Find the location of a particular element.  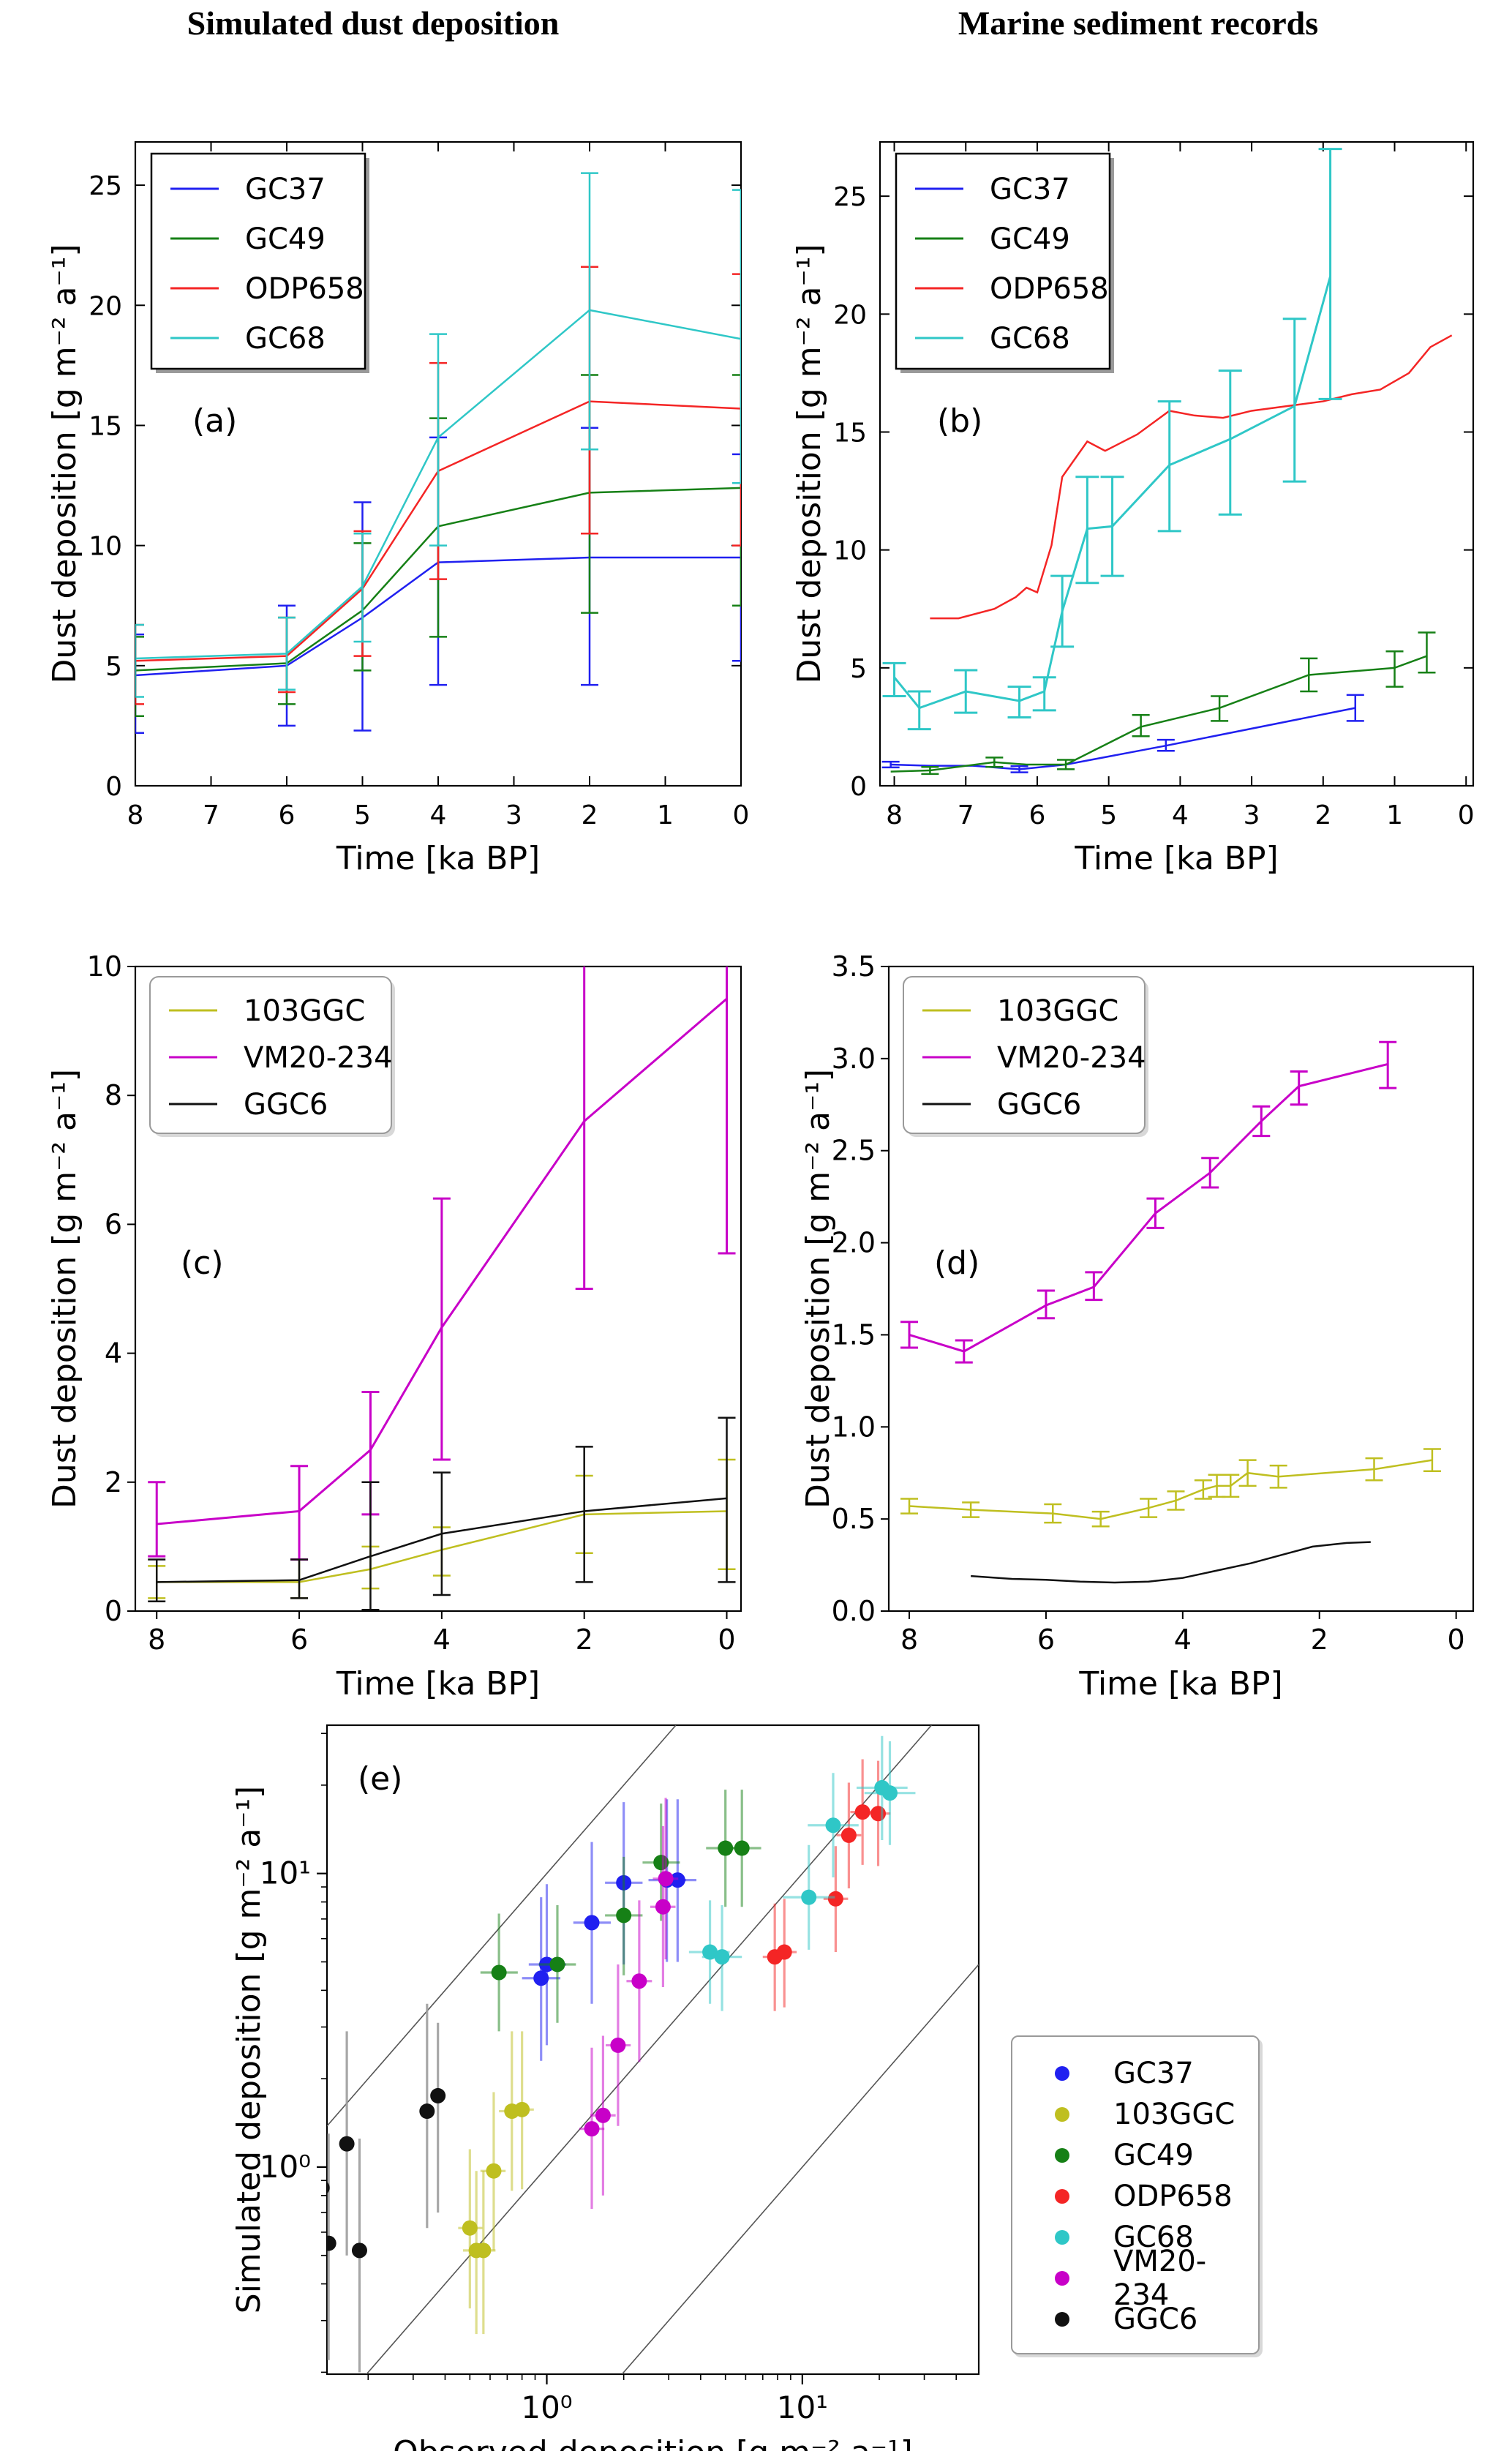

right-column-title: Marine sediment records is located at coordinates (1139, 23).